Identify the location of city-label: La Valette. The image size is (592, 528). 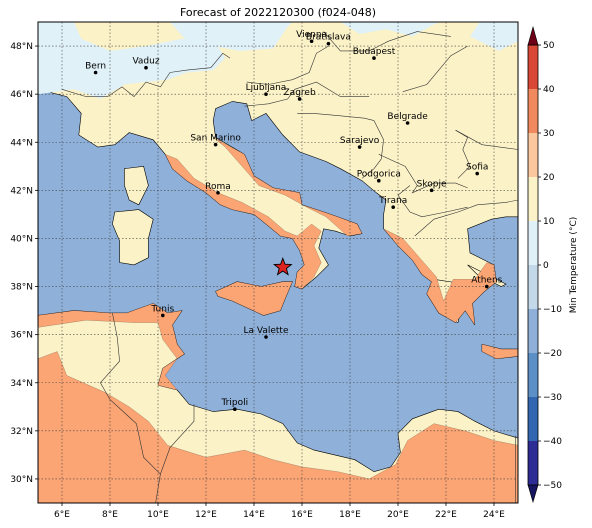
(266, 331).